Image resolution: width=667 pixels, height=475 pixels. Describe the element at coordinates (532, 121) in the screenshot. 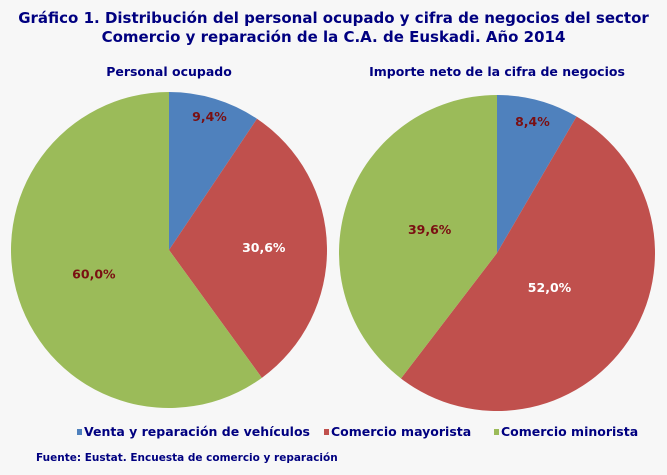

I see `data-label: 8,4%` at that location.